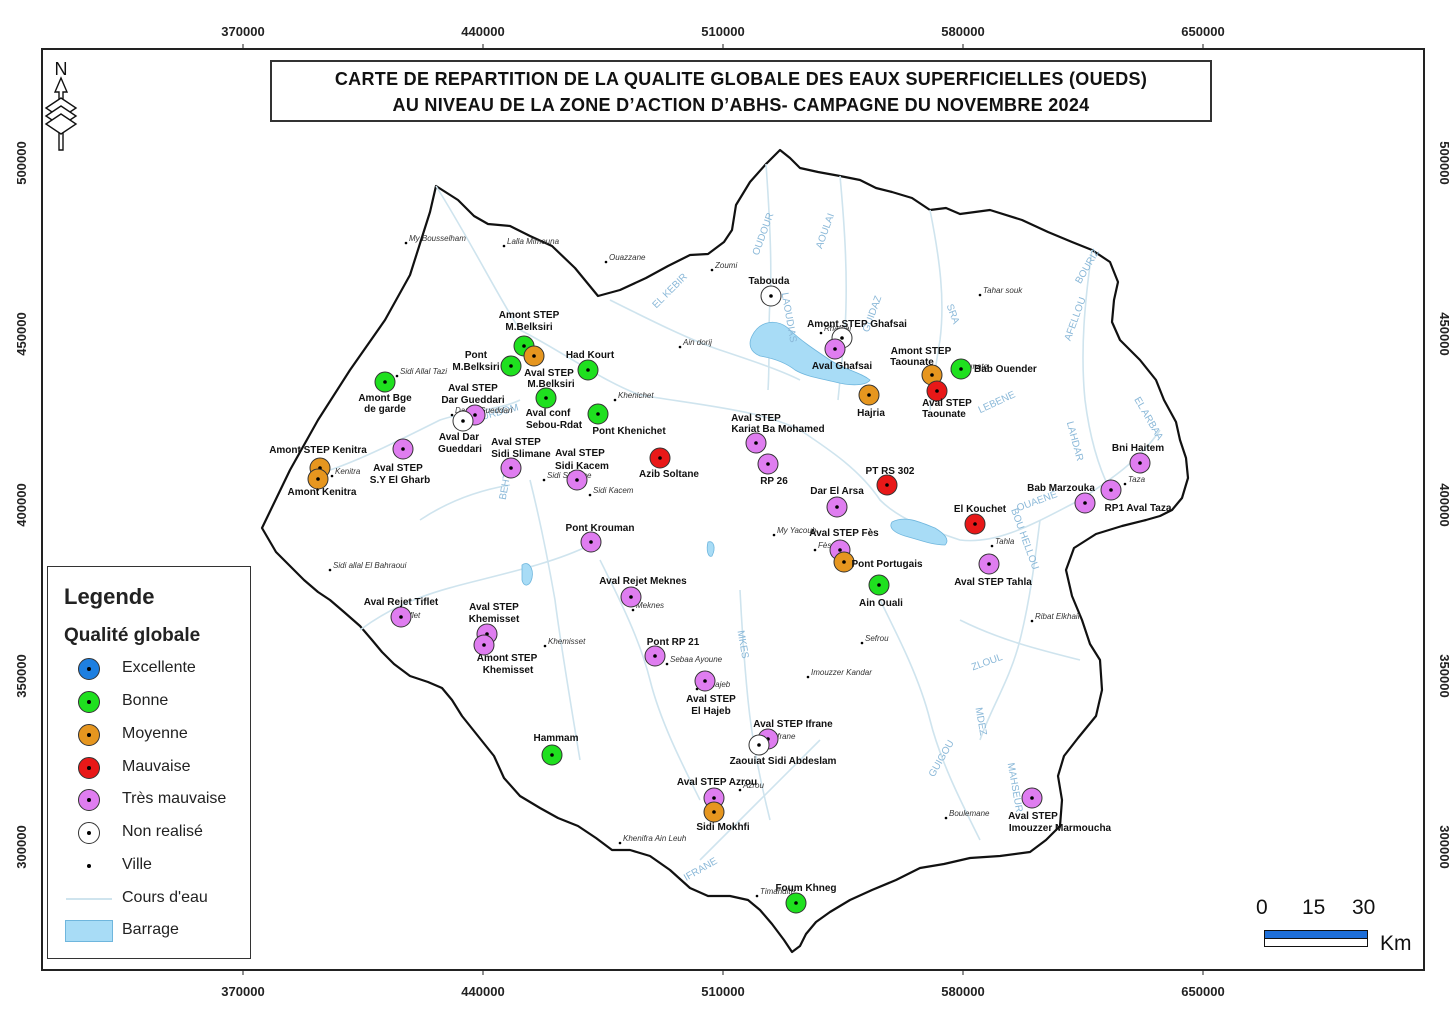  Describe the element at coordinates (370, 565) in the screenshot. I see `city-label: Sidi allal El Bahraoui` at that location.